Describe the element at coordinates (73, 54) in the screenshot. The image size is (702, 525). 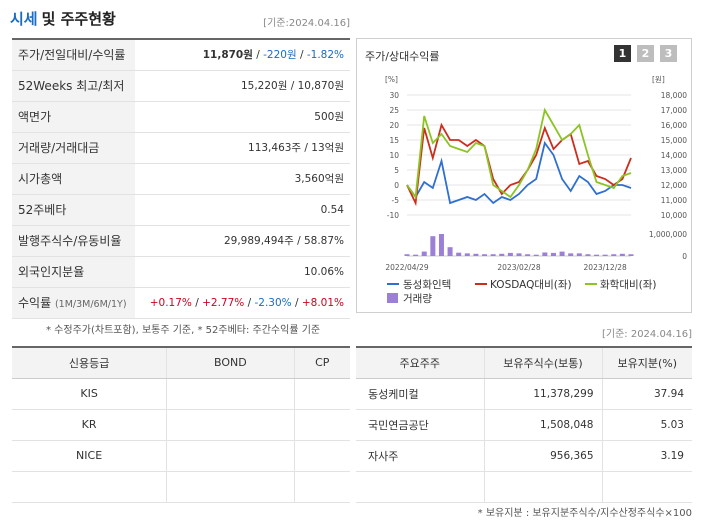
I see `row-label: 주가/전일대비/수익률` at that location.